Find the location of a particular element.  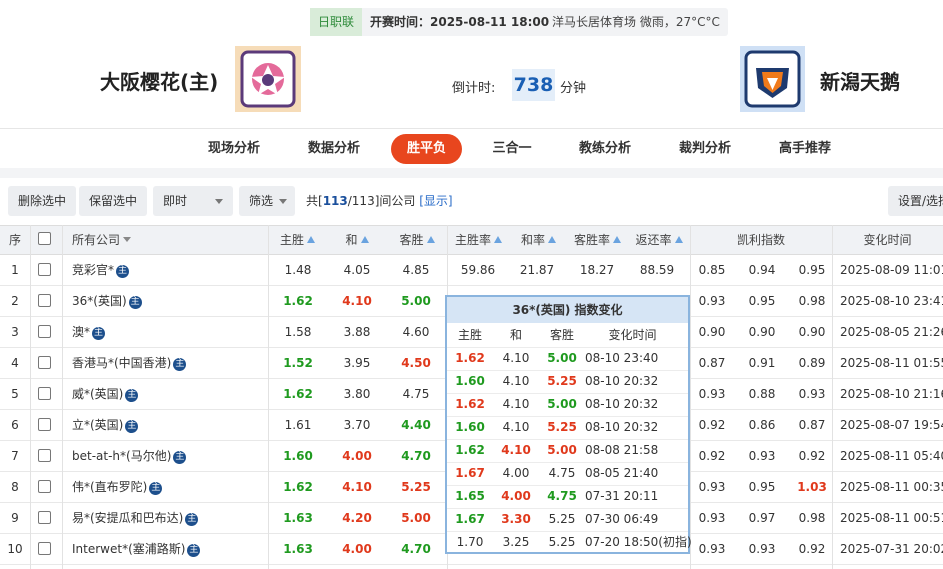

popup-time: 08-08 21:58 is located at coordinates (622, 450).